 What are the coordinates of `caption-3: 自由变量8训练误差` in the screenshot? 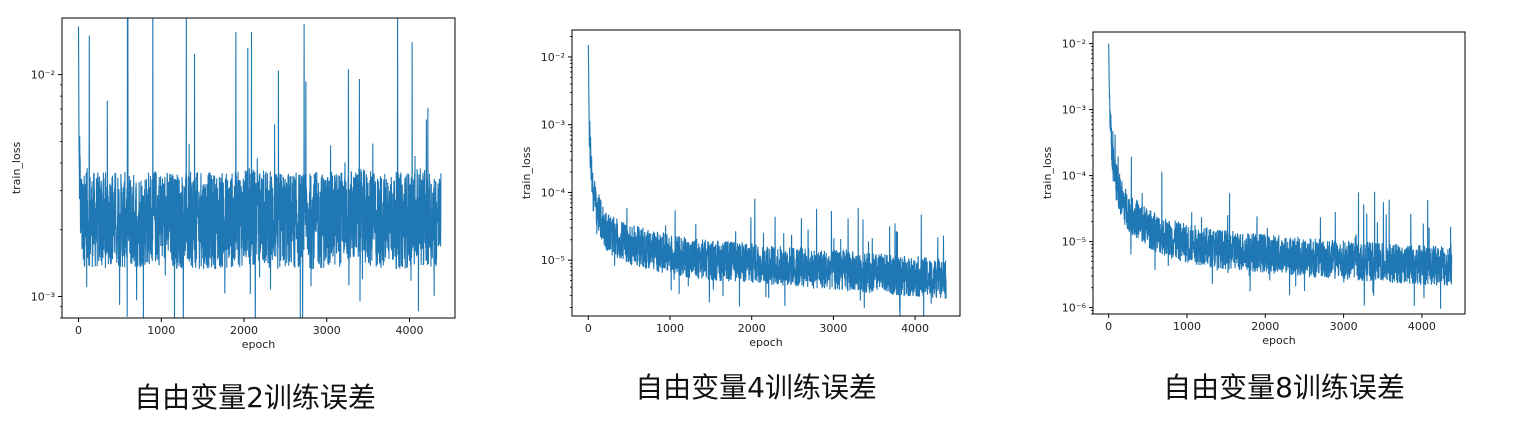 It's located at (1284, 387).